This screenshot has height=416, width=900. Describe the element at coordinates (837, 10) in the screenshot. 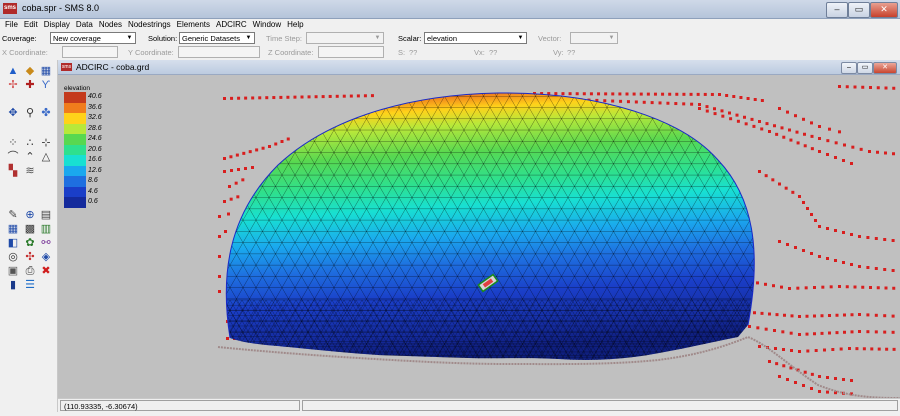

I see `minimize-button: –` at that location.